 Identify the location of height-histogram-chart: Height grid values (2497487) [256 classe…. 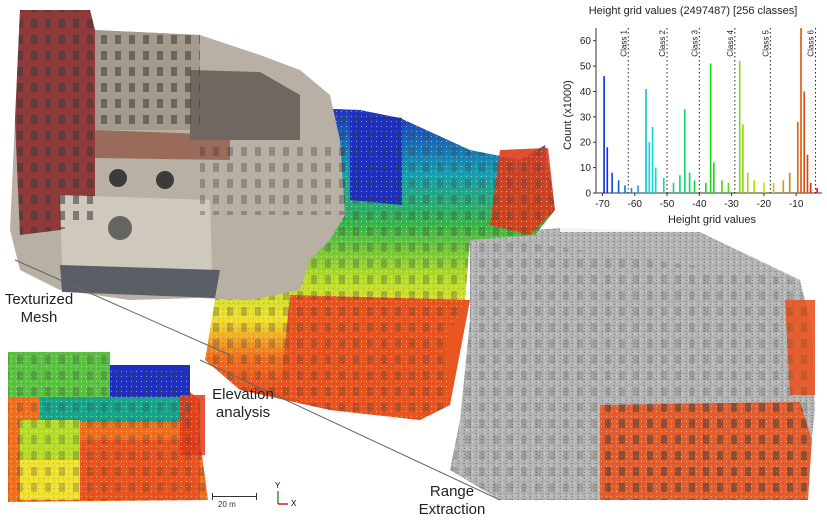
(693, 116).